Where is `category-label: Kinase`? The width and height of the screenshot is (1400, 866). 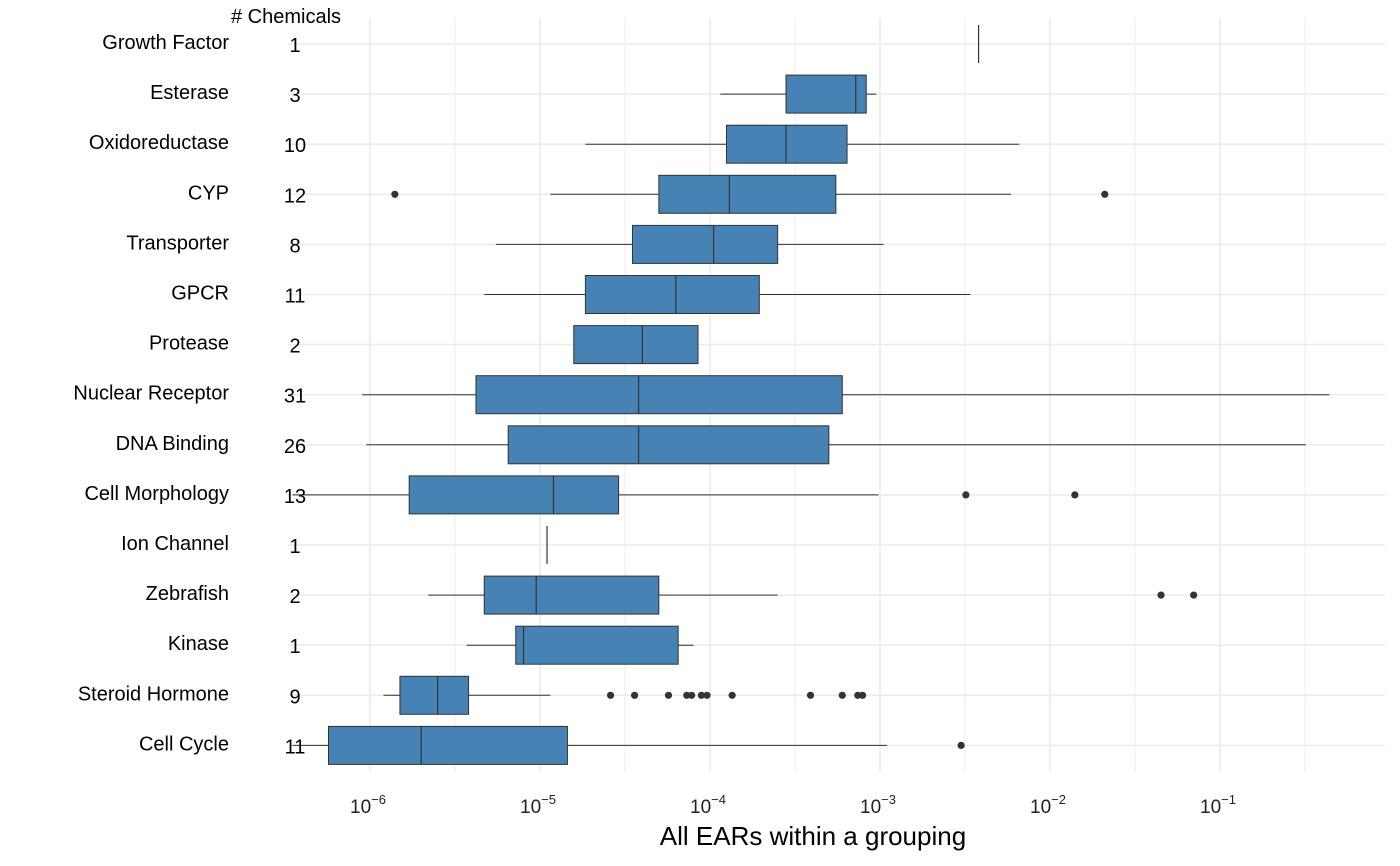
category-label: Kinase is located at coordinates (198, 644).